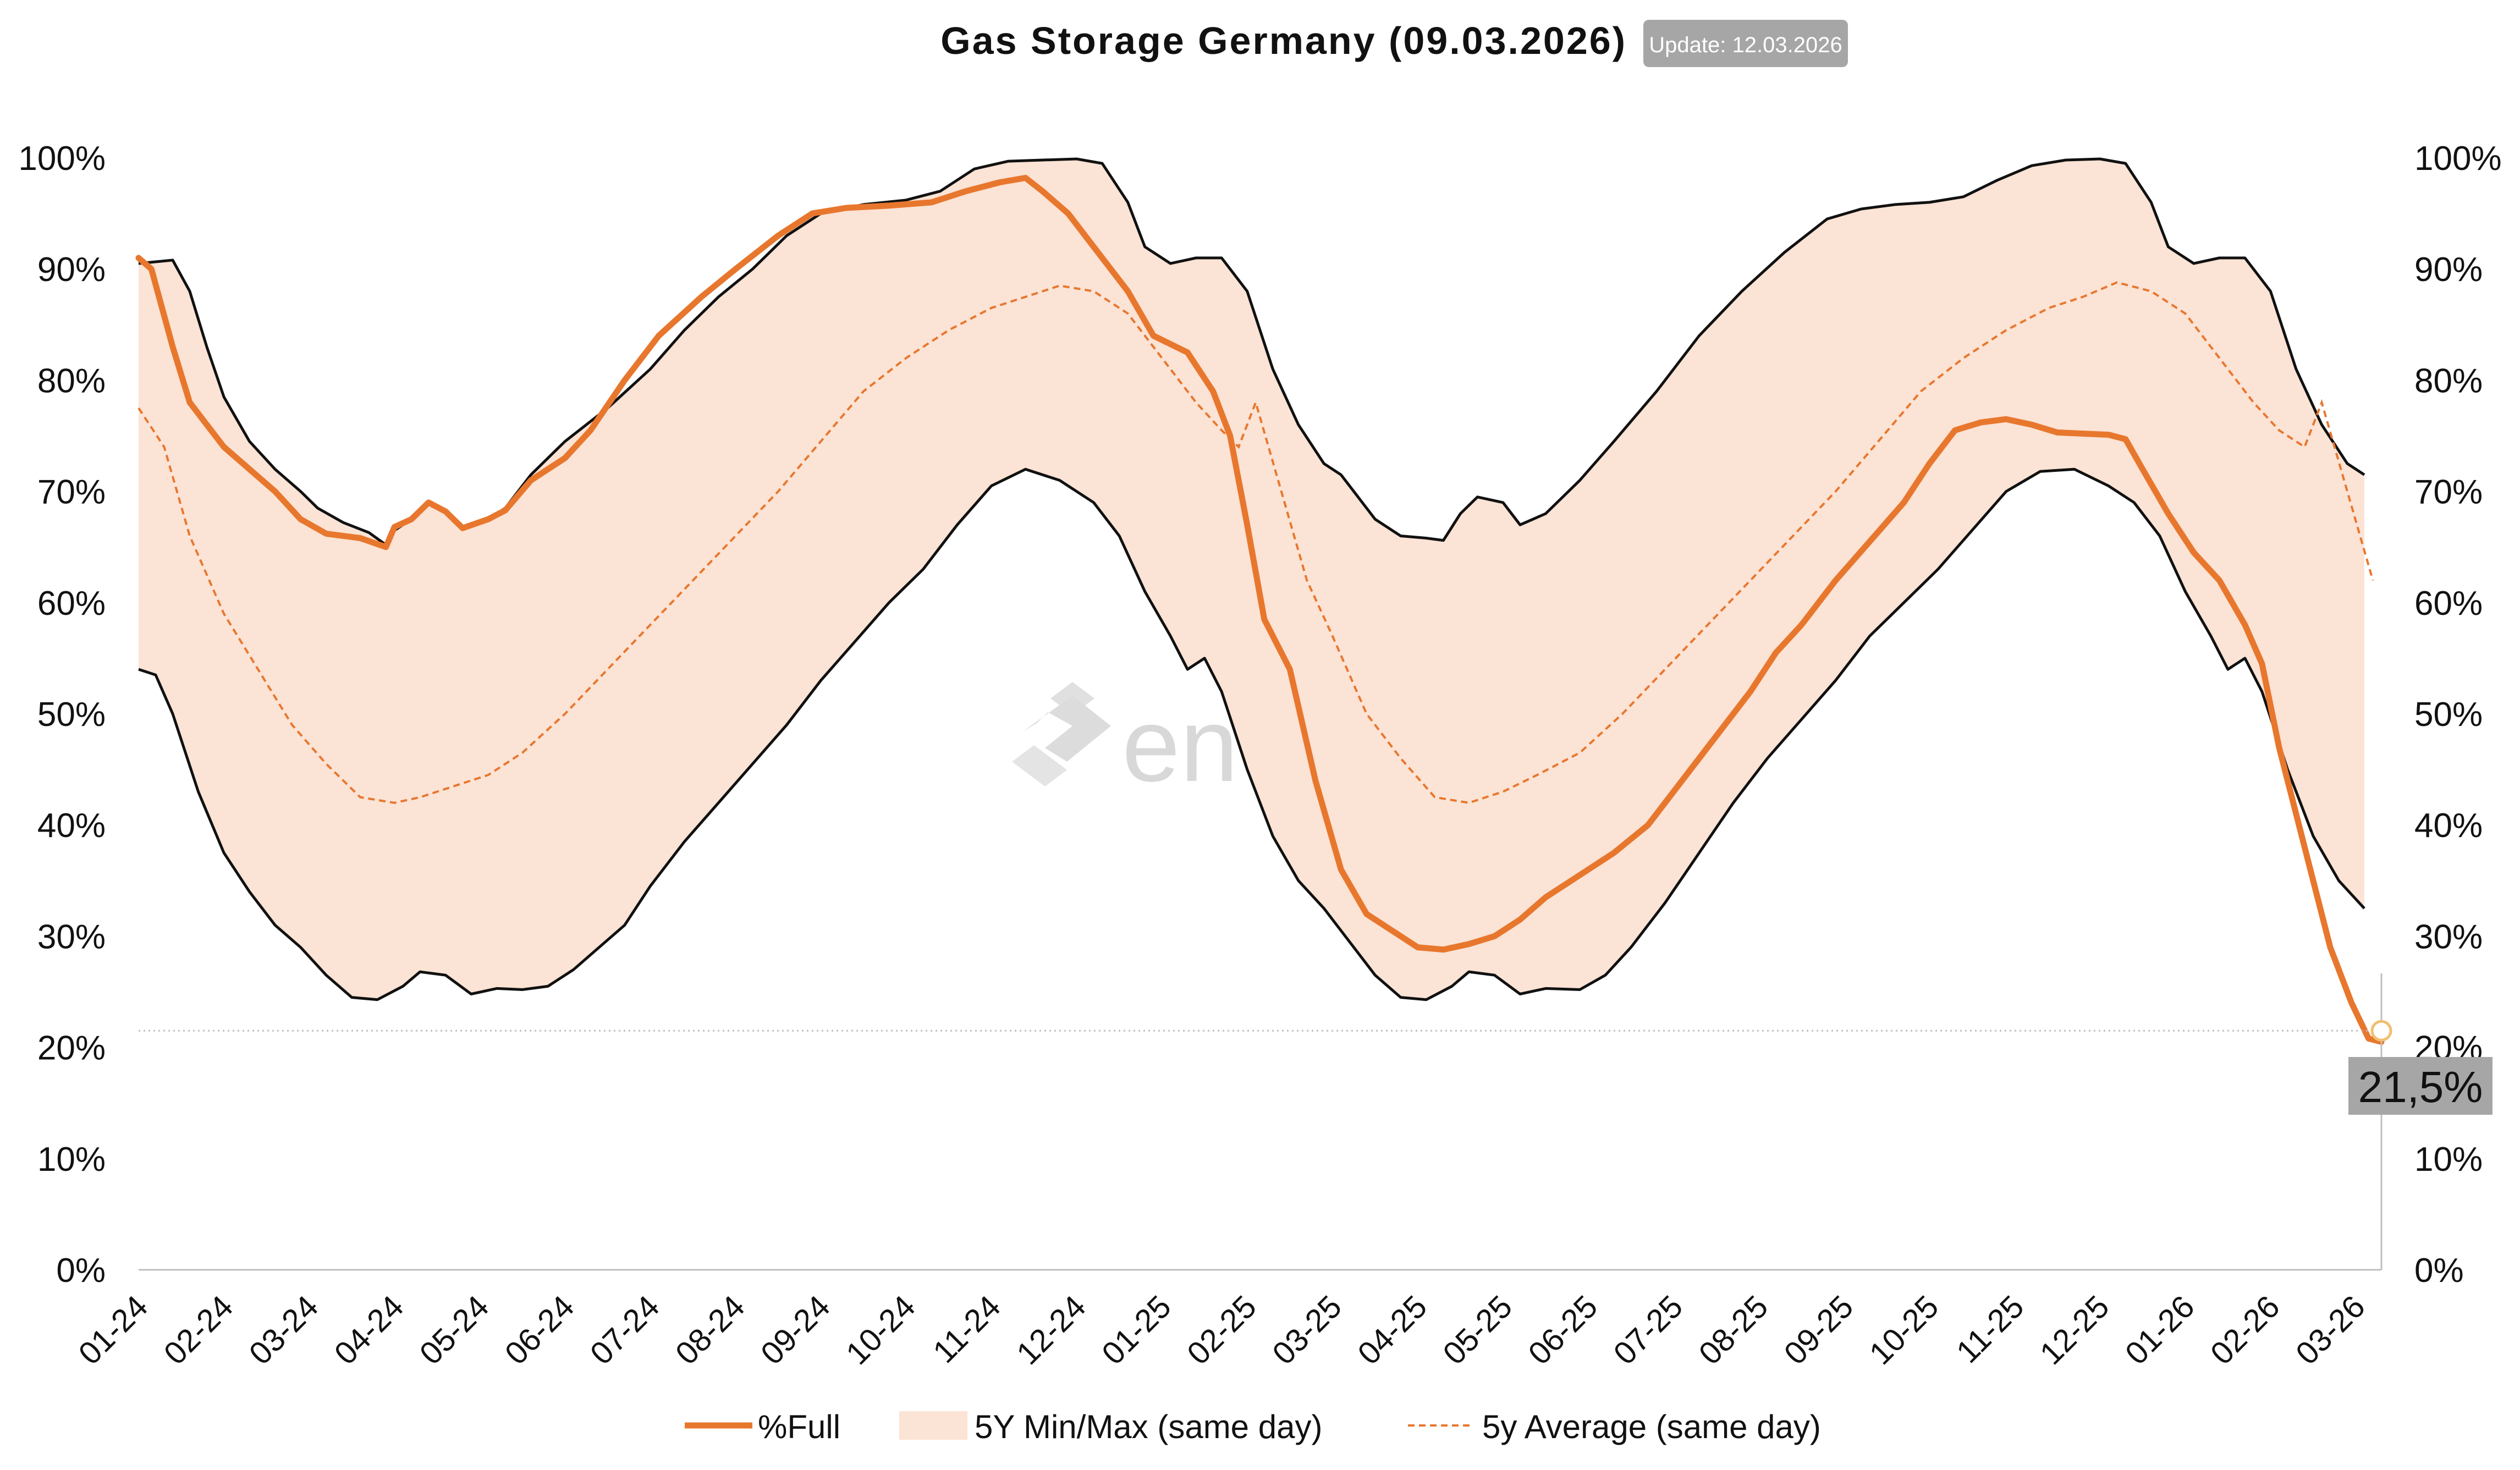  What do you see at coordinates (799, 1427) in the screenshot?
I see `legend-label-full: %Full` at bounding box center [799, 1427].